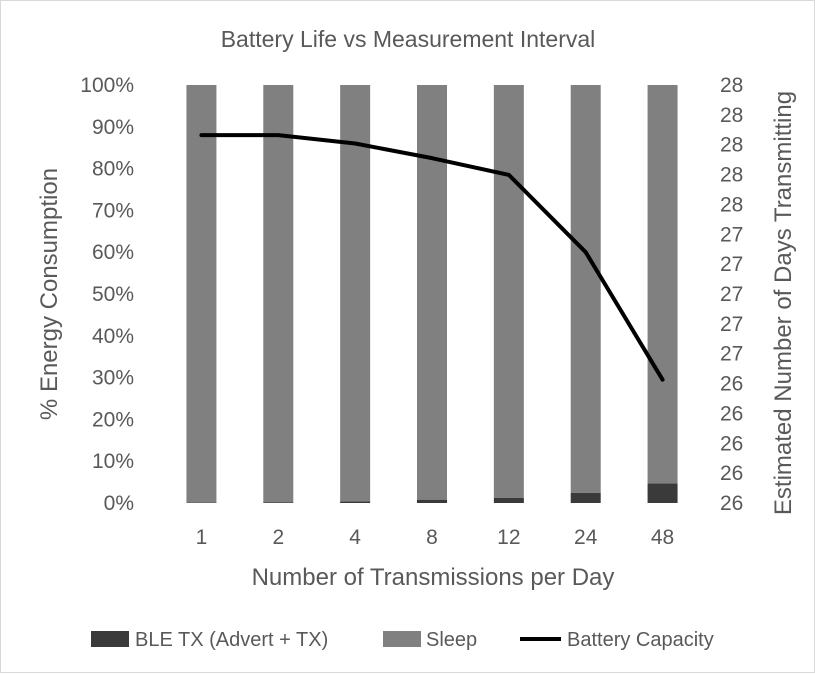 Image resolution: width=815 pixels, height=674 pixels. Describe the element at coordinates (662, 537) in the screenshot. I see `x-tick-label: 48` at that location.